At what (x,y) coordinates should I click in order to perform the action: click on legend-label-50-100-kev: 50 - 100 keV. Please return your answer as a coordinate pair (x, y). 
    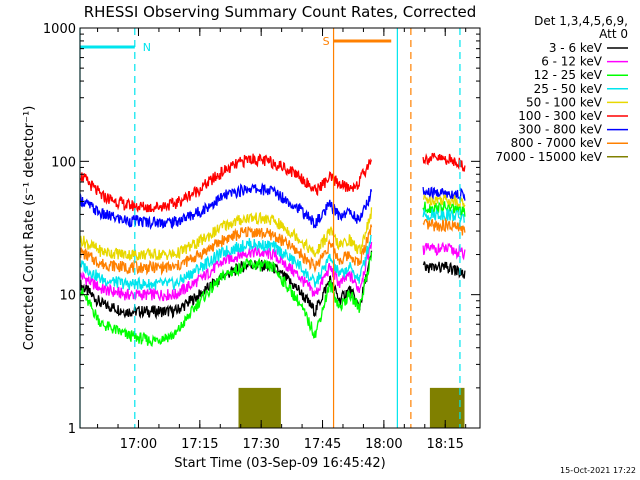
    Looking at the image, I should click on (564, 102).